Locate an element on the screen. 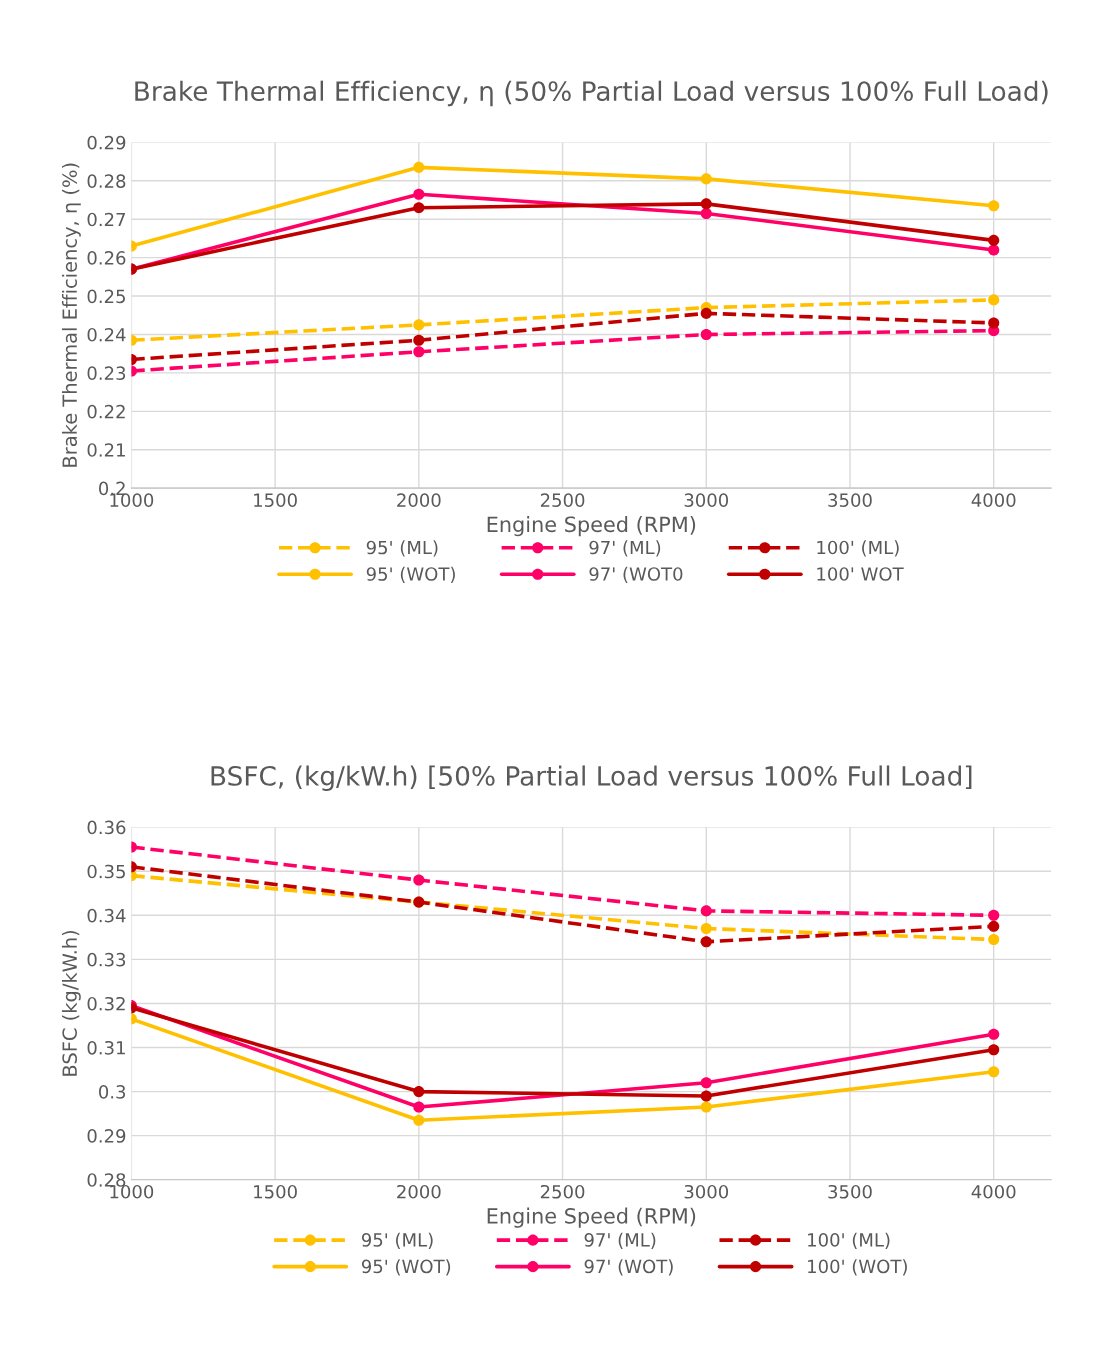 The height and width of the screenshot is (1356, 1095). y-tick-label: 0.31 is located at coordinates (106, 1047).